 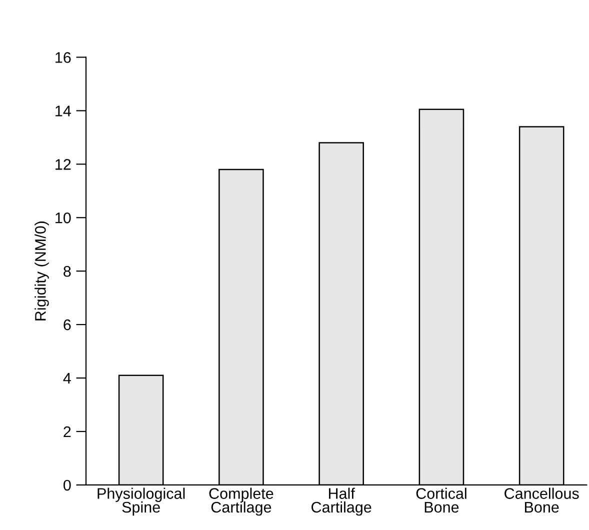 I want to click on y-tick-label: 4, so click(x=67, y=378).